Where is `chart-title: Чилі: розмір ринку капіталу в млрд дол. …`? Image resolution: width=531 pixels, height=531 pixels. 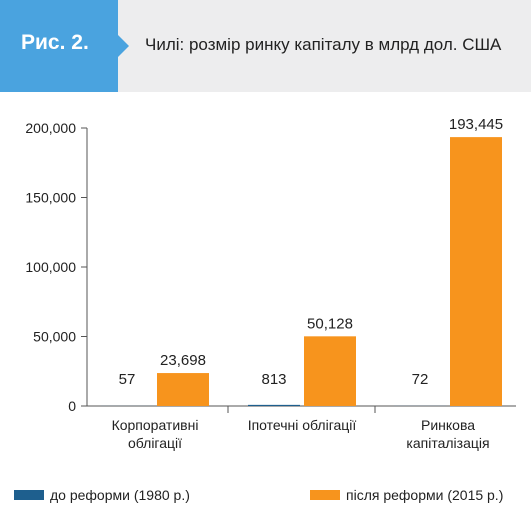
chart-title: Чилі: розмір ринку капіталу в млрд дол. … is located at coordinates (323, 44).